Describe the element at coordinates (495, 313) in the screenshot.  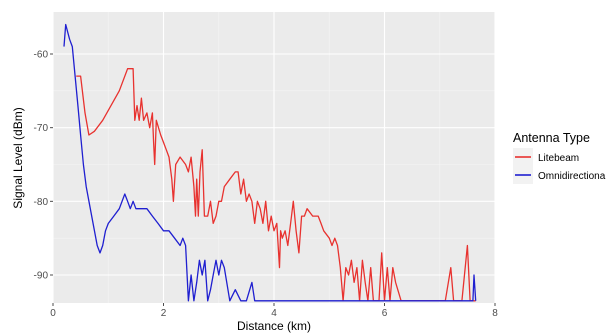
I see `x-tick-label: 8` at that location.